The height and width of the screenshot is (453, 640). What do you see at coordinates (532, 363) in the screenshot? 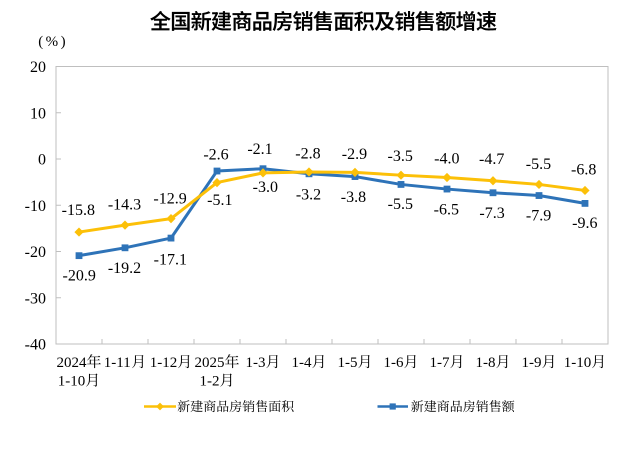
I see `svg-text: 1-9` at bounding box center [532, 363].